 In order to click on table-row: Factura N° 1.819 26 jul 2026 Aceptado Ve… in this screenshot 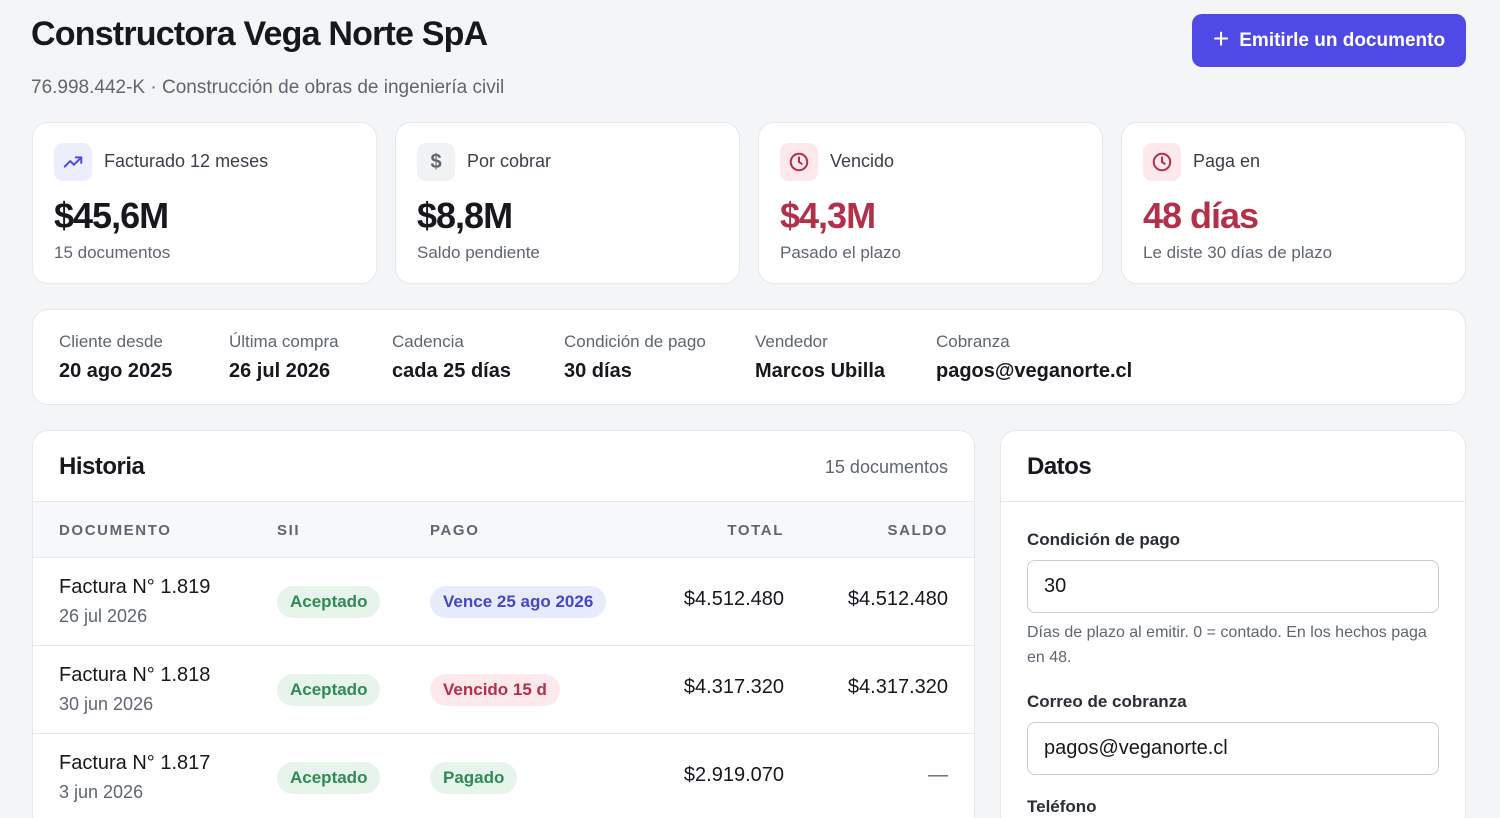, I will do `click(503, 602)`.